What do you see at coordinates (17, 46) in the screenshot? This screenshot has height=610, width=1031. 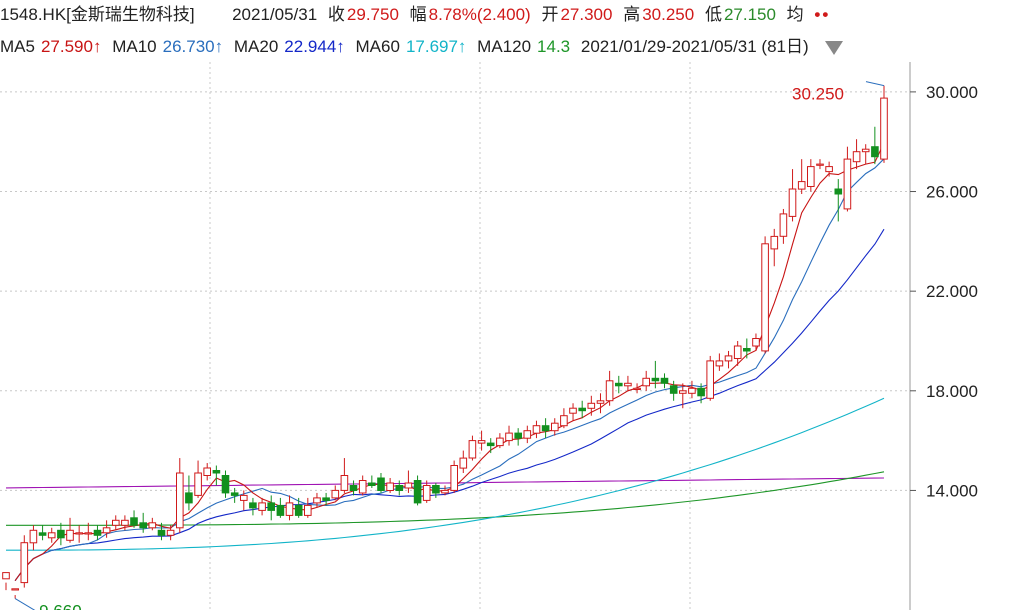 I see `ma5-label: MA5` at bounding box center [17, 46].